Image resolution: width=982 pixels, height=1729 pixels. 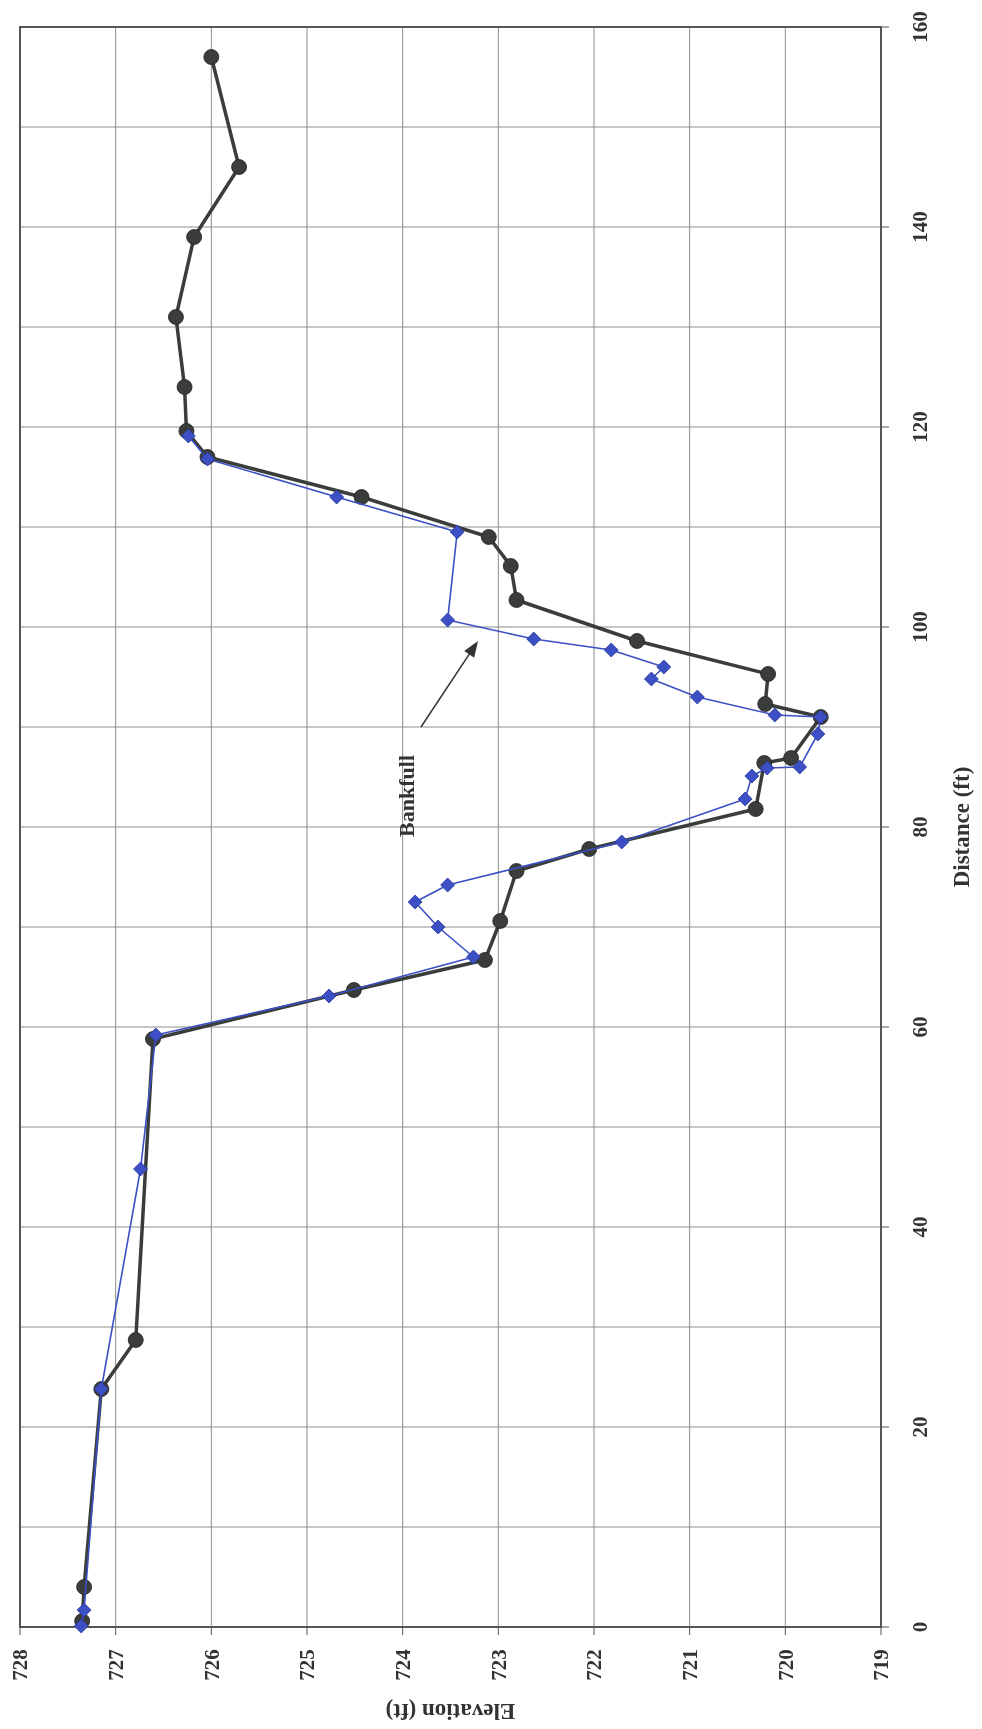 I want to click on annotation: Bankfull, so click(x=406, y=796).